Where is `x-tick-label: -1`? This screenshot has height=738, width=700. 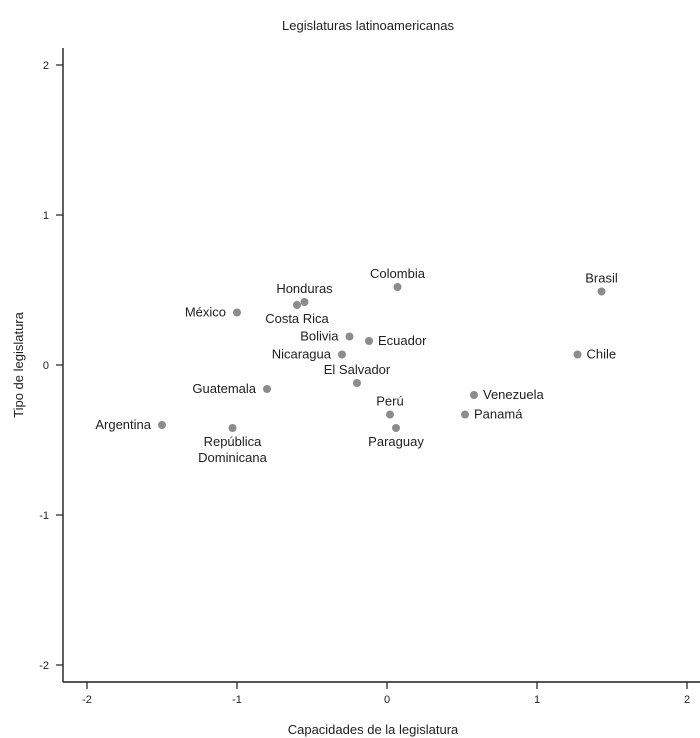 x-tick-label: -1 is located at coordinates (237, 700).